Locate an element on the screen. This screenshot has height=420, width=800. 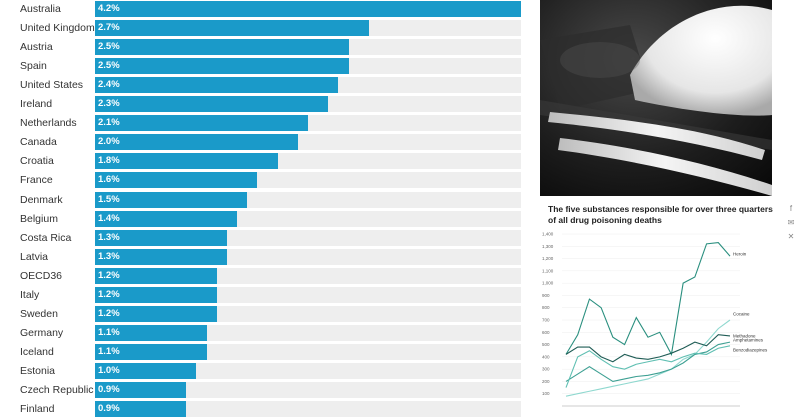
bar-value-label: 2.4% is located at coordinates (109, 85).